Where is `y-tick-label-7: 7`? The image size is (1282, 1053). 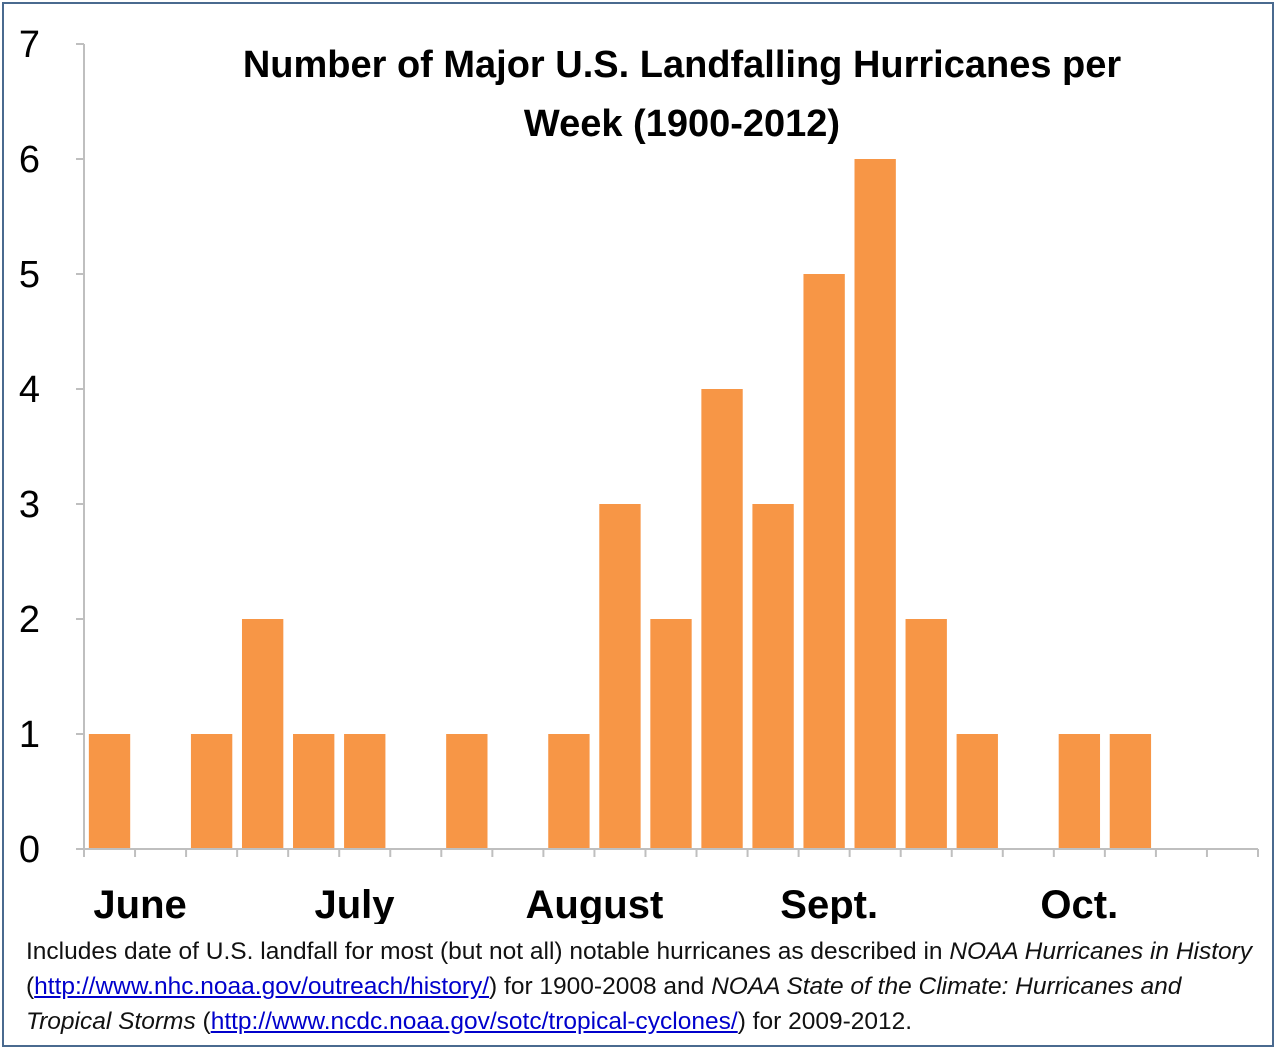
y-tick-label-7: 7 is located at coordinates (29, 45).